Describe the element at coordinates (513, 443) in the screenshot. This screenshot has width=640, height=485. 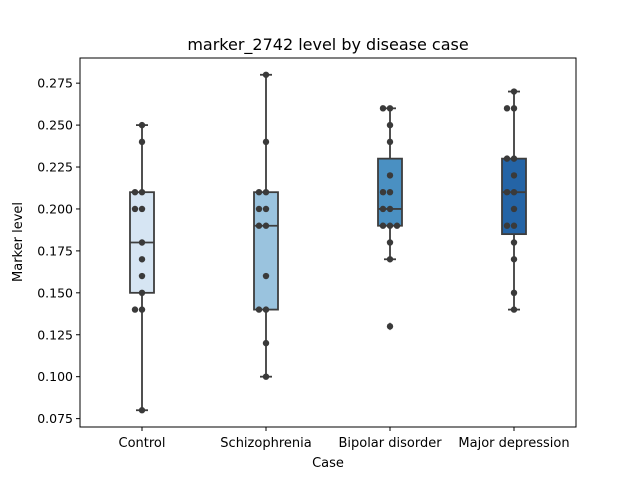
I see `x-tick-label: Major depression` at that location.